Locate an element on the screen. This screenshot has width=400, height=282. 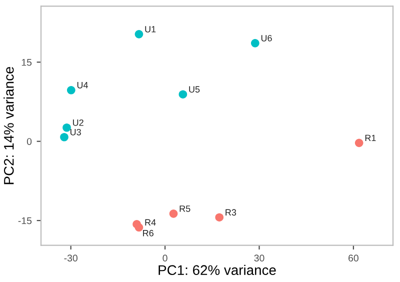
annotation: R6 is located at coordinates (148, 233).